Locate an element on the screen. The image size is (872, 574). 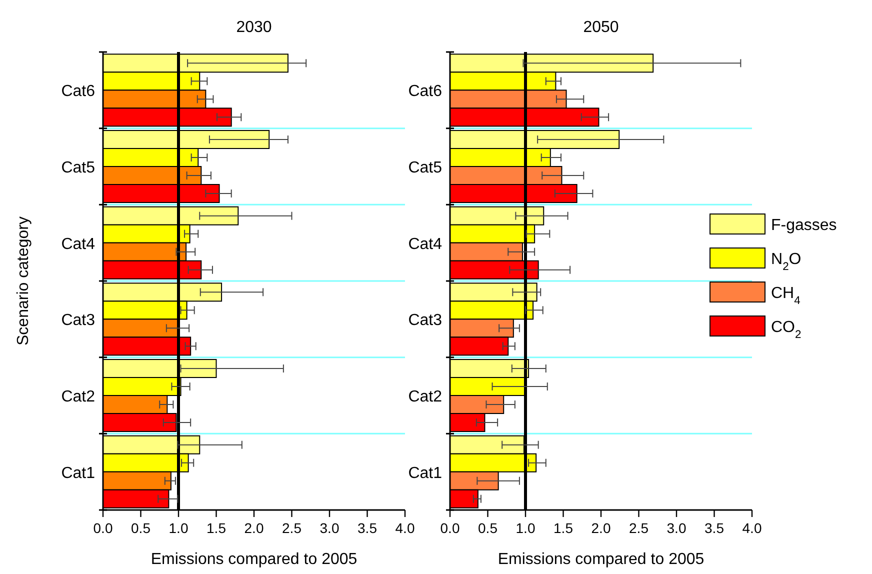
legend-label: F-gasses is located at coordinates (804, 225).